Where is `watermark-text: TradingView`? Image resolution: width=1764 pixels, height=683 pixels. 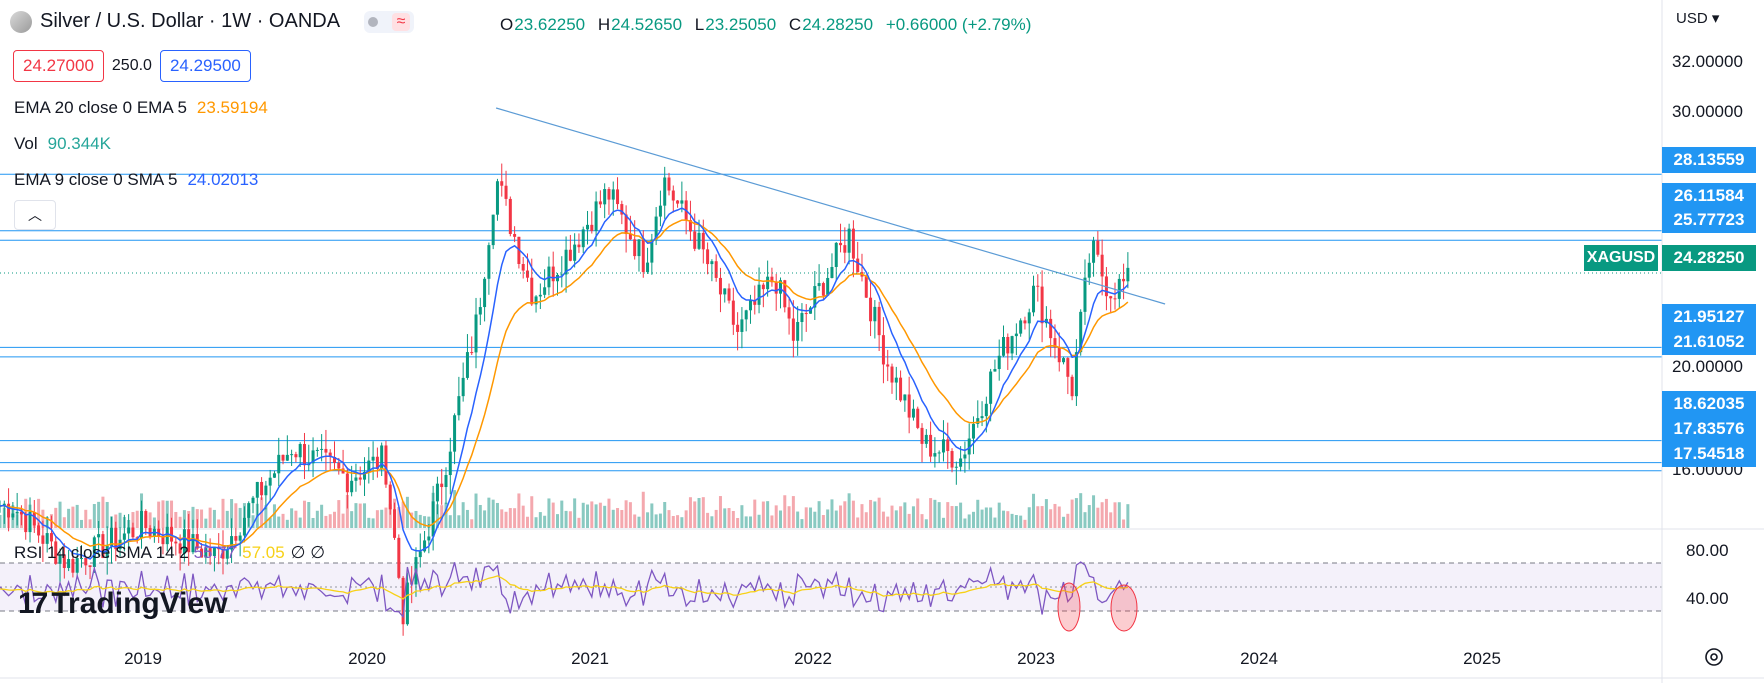 watermark-text: TradingView is located at coordinates (139, 603).